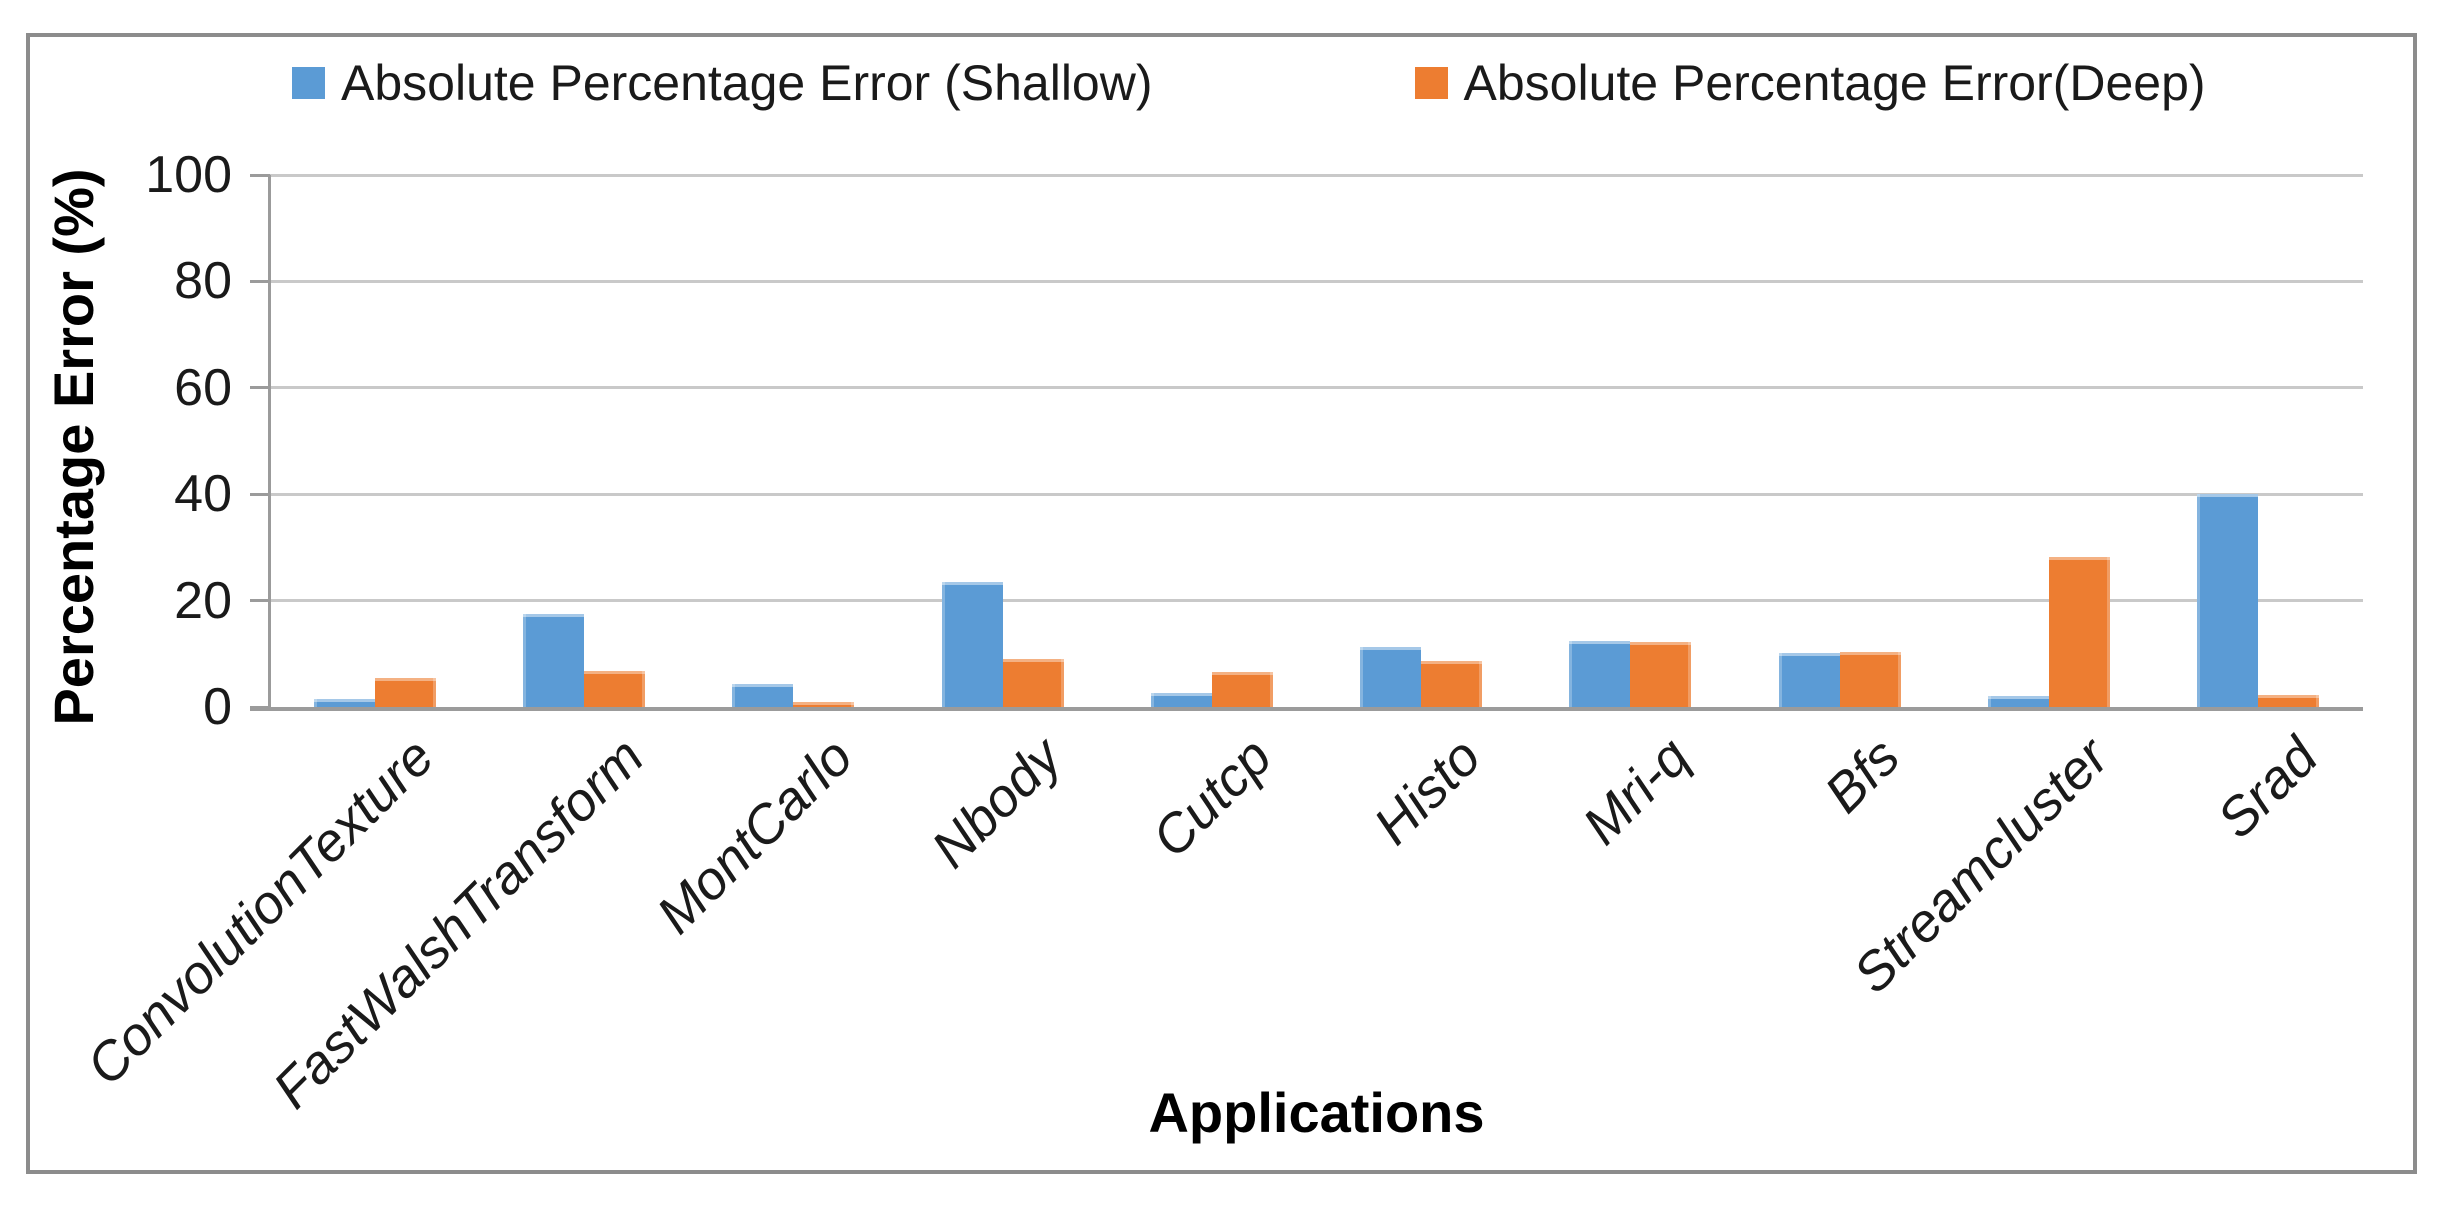  What do you see at coordinates (1834, 83) in the screenshot?
I see `legend-label: Absolute Percentage Error(Deep)` at bounding box center [1834, 83].